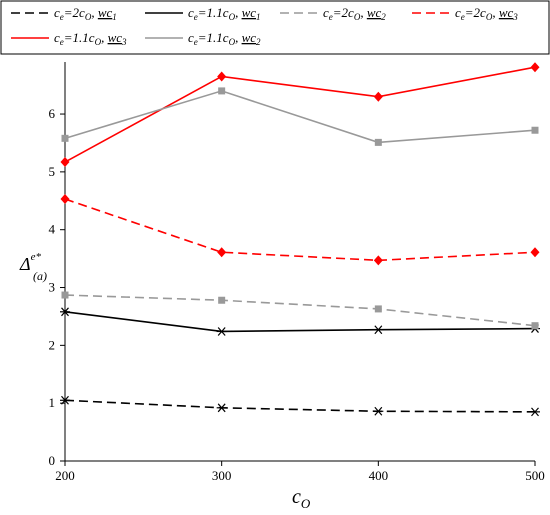 The width and height of the screenshot is (550, 515). I want to click on legend-box, so click(275, 27).